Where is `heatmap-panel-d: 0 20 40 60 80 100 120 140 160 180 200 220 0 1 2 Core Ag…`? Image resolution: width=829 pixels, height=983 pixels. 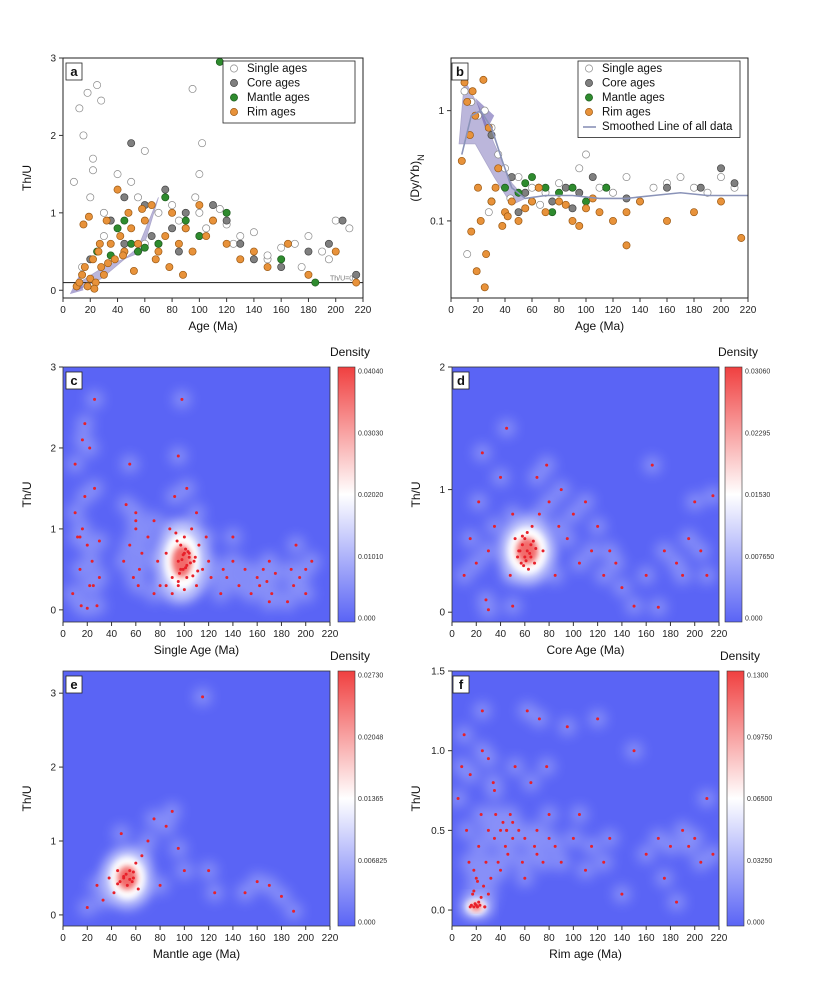
heatmap-panel-d: 0 20 40 60 80 100 120 140 160 180 200 220 0 1 2 Core Ag… is located at coordinates (591, 501).